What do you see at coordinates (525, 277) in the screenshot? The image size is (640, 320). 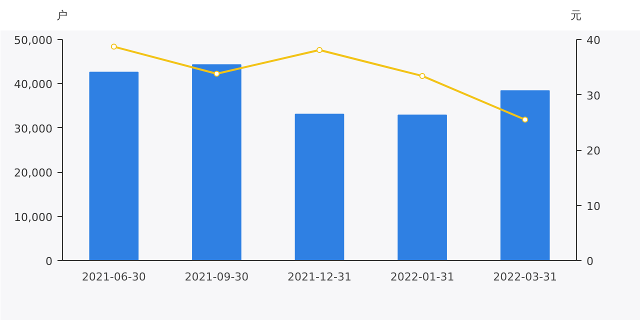 I see `x-tick-label: 2022-03-31` at bounding box center [525, 277].